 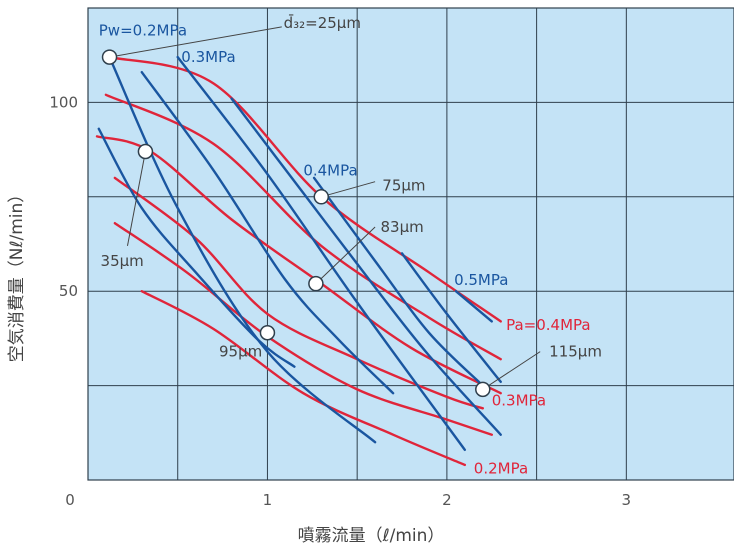 What do you see at coordinates (447, 500) in the screenshot?
I see `x-tick-label: 2` at bounding box center [447, 500].